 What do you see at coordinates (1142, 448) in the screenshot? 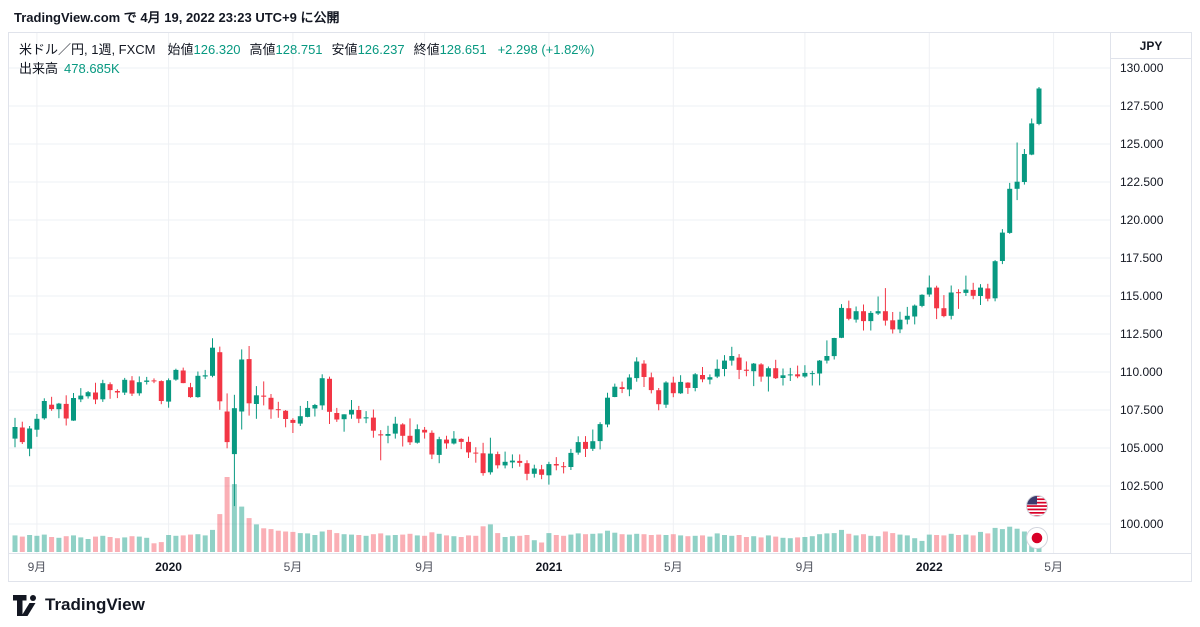
I see `price-scale-label: 105.000` at bounding box center [1142, 448].